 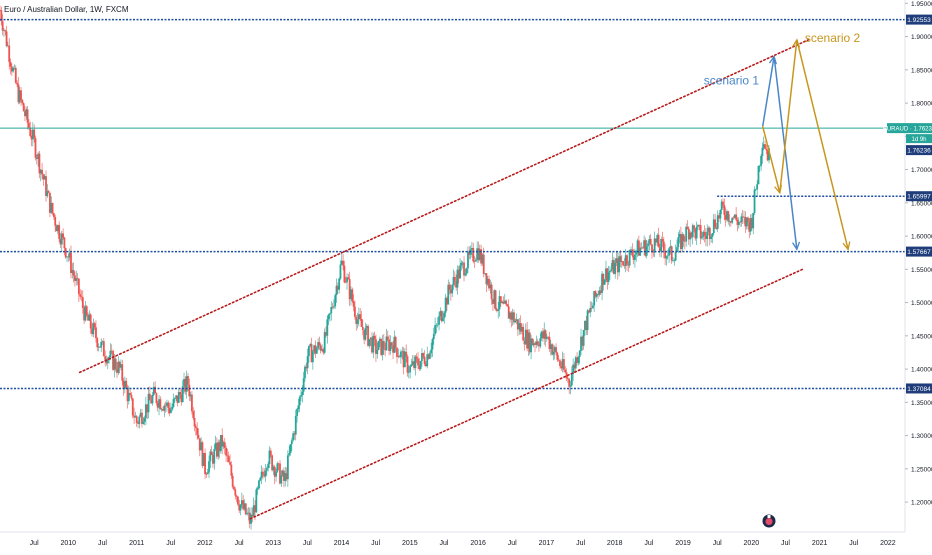 What do you see at coordinates (785, 153) in the screenshot?
I see `scenario-segment` at bounding box center [785, 153].